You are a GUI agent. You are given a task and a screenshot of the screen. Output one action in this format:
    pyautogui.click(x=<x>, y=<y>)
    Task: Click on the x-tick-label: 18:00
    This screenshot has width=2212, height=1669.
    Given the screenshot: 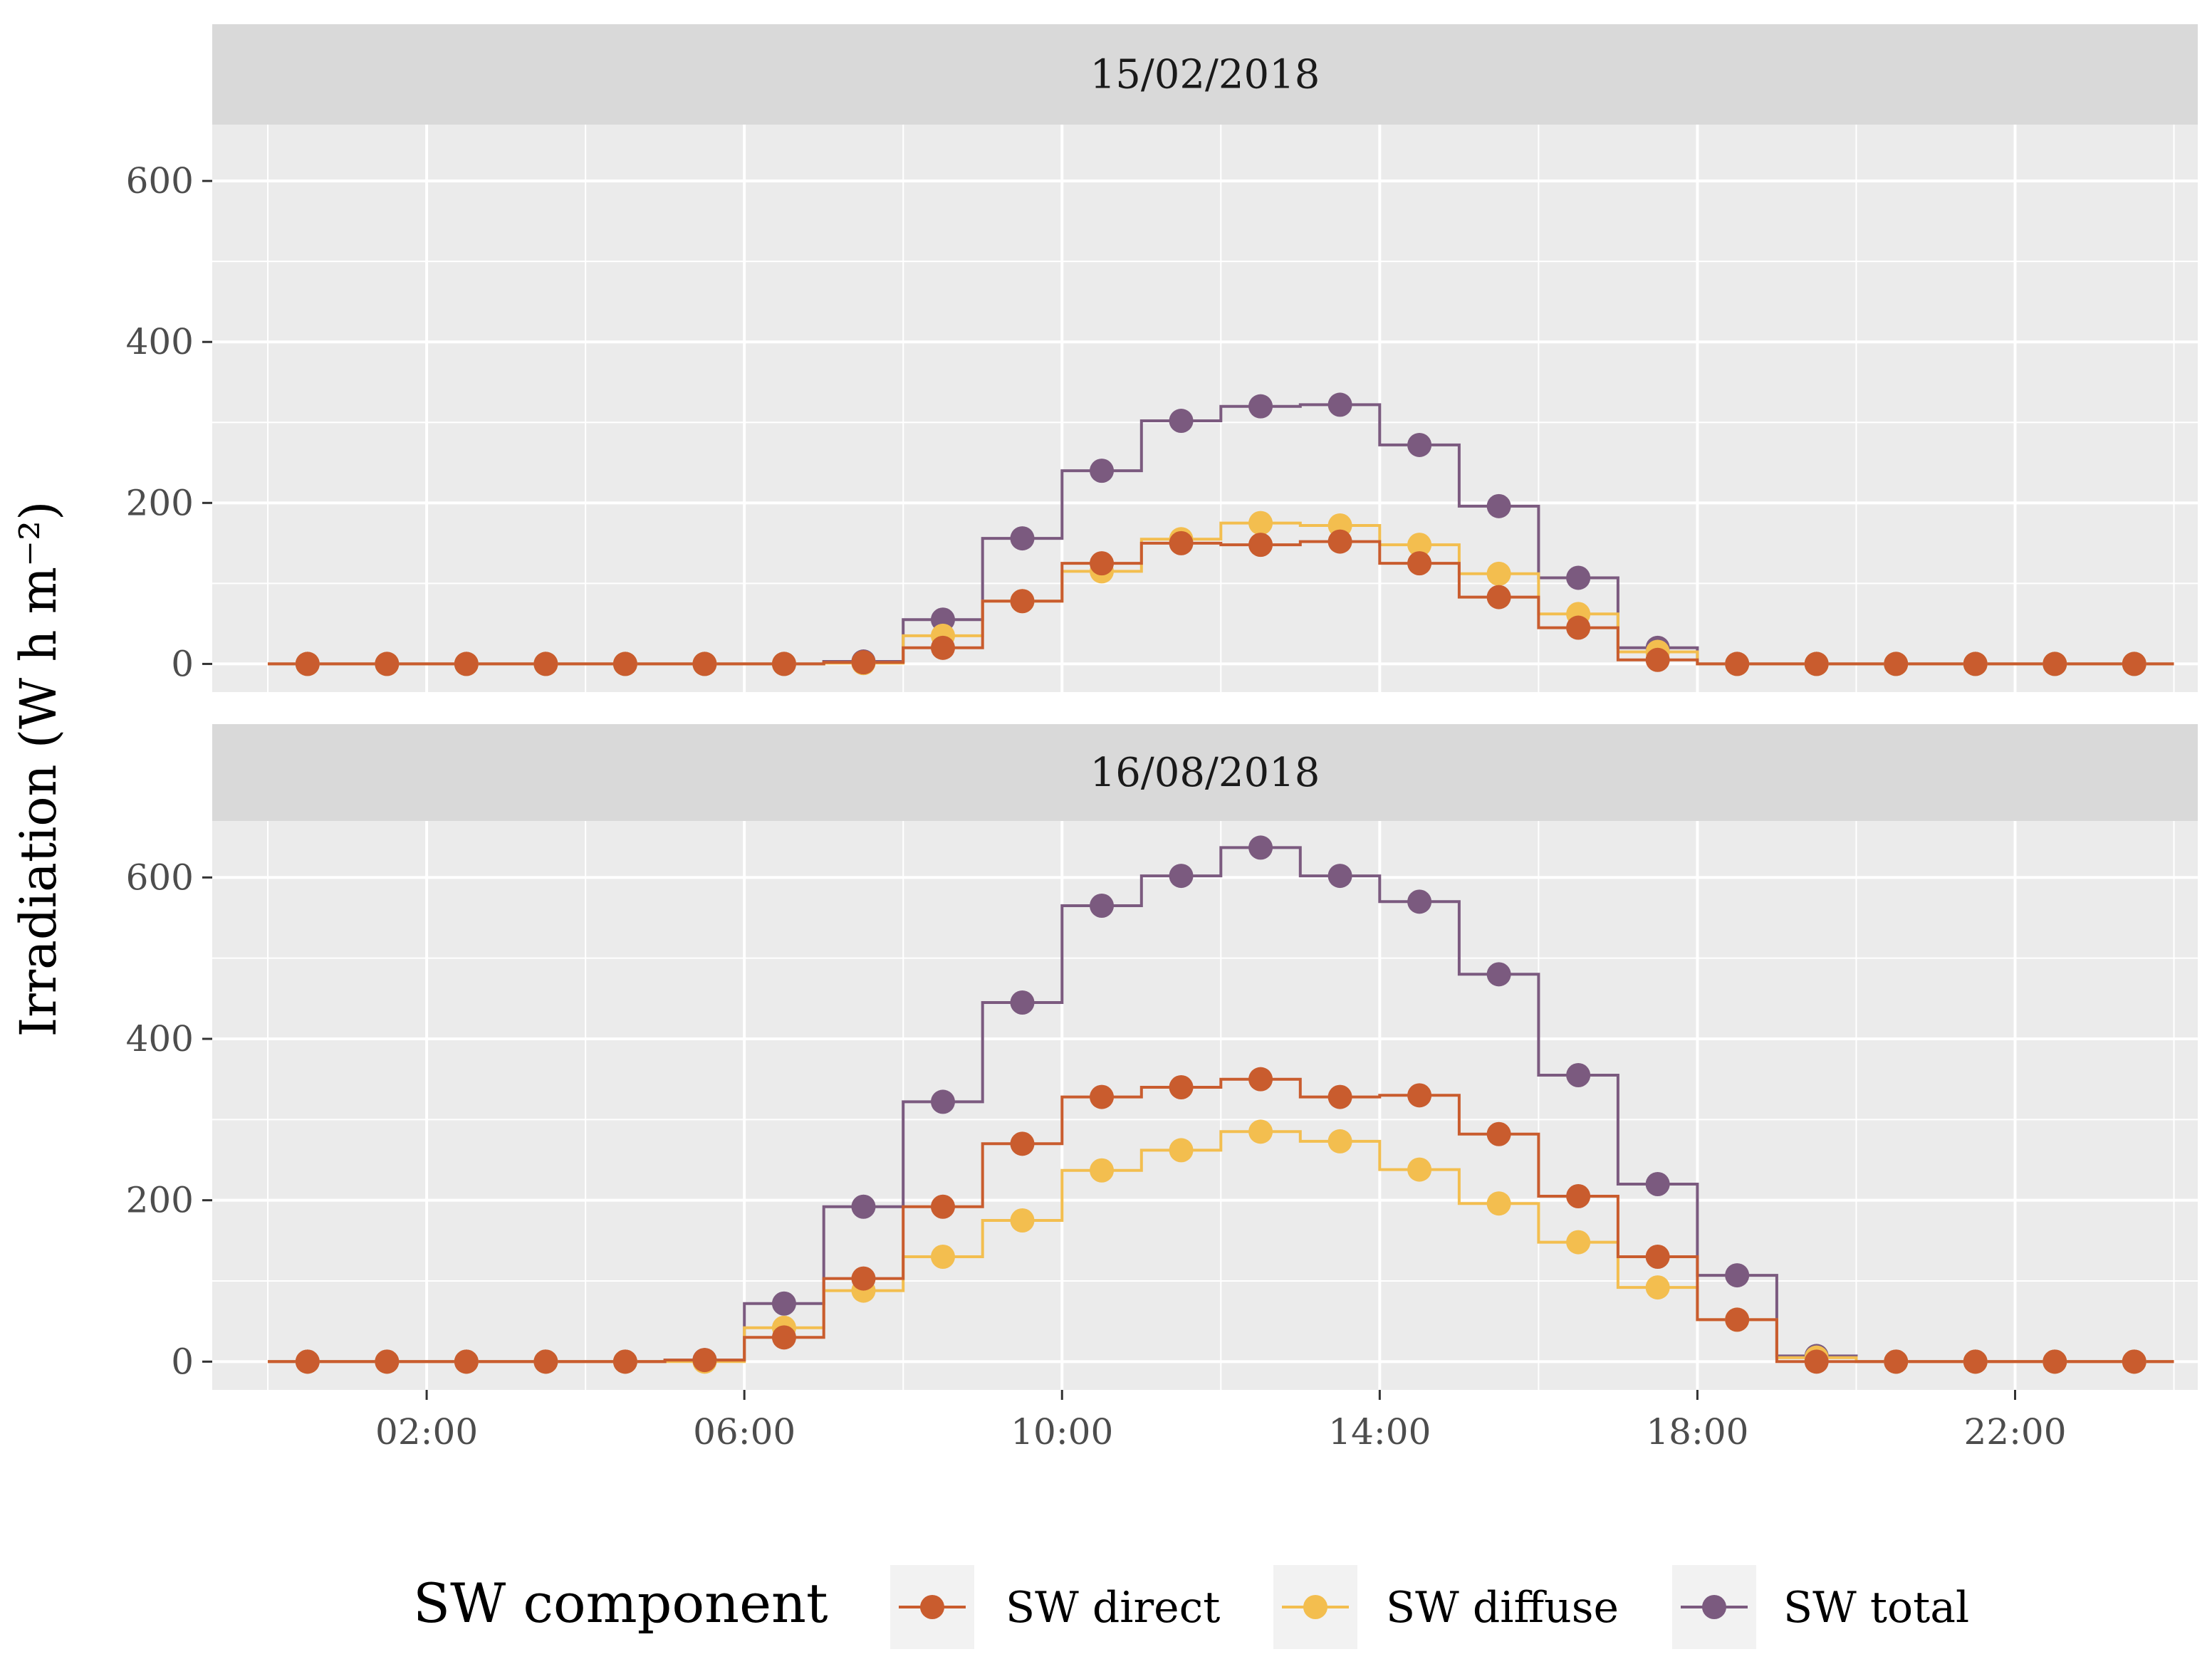 What is the action you would take?
    pyautogui.click(x=1697, y=1432)
    